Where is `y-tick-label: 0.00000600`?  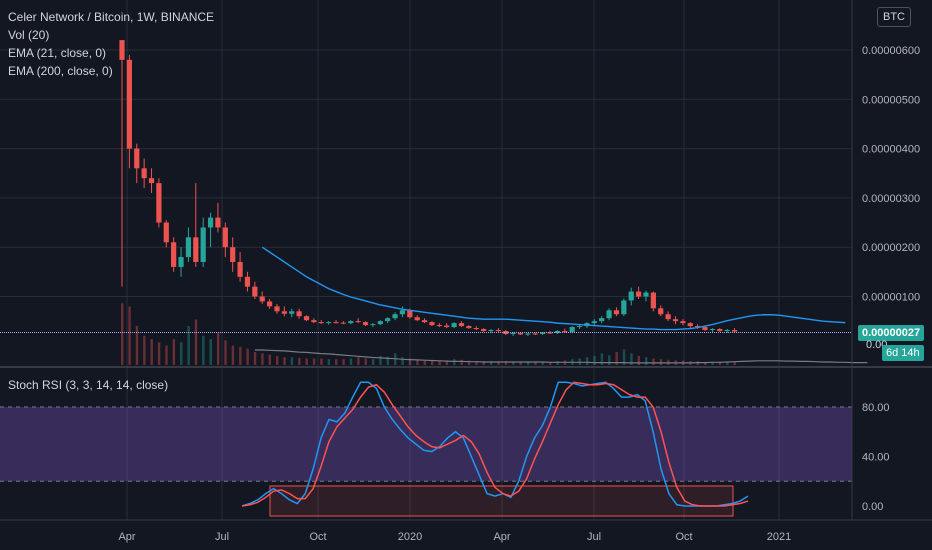 y-tick-label: 0.00000600 is located at coordinates (891, 51).